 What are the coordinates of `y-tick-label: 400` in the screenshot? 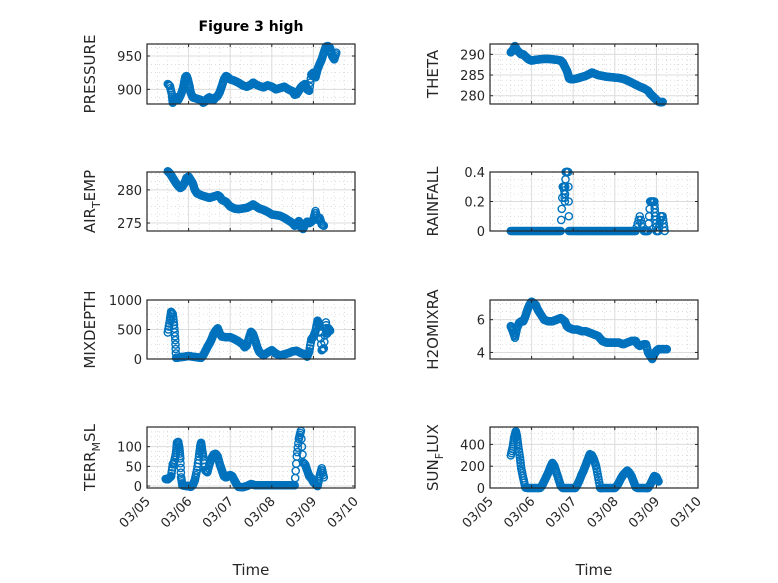 It's located at (472, 445).